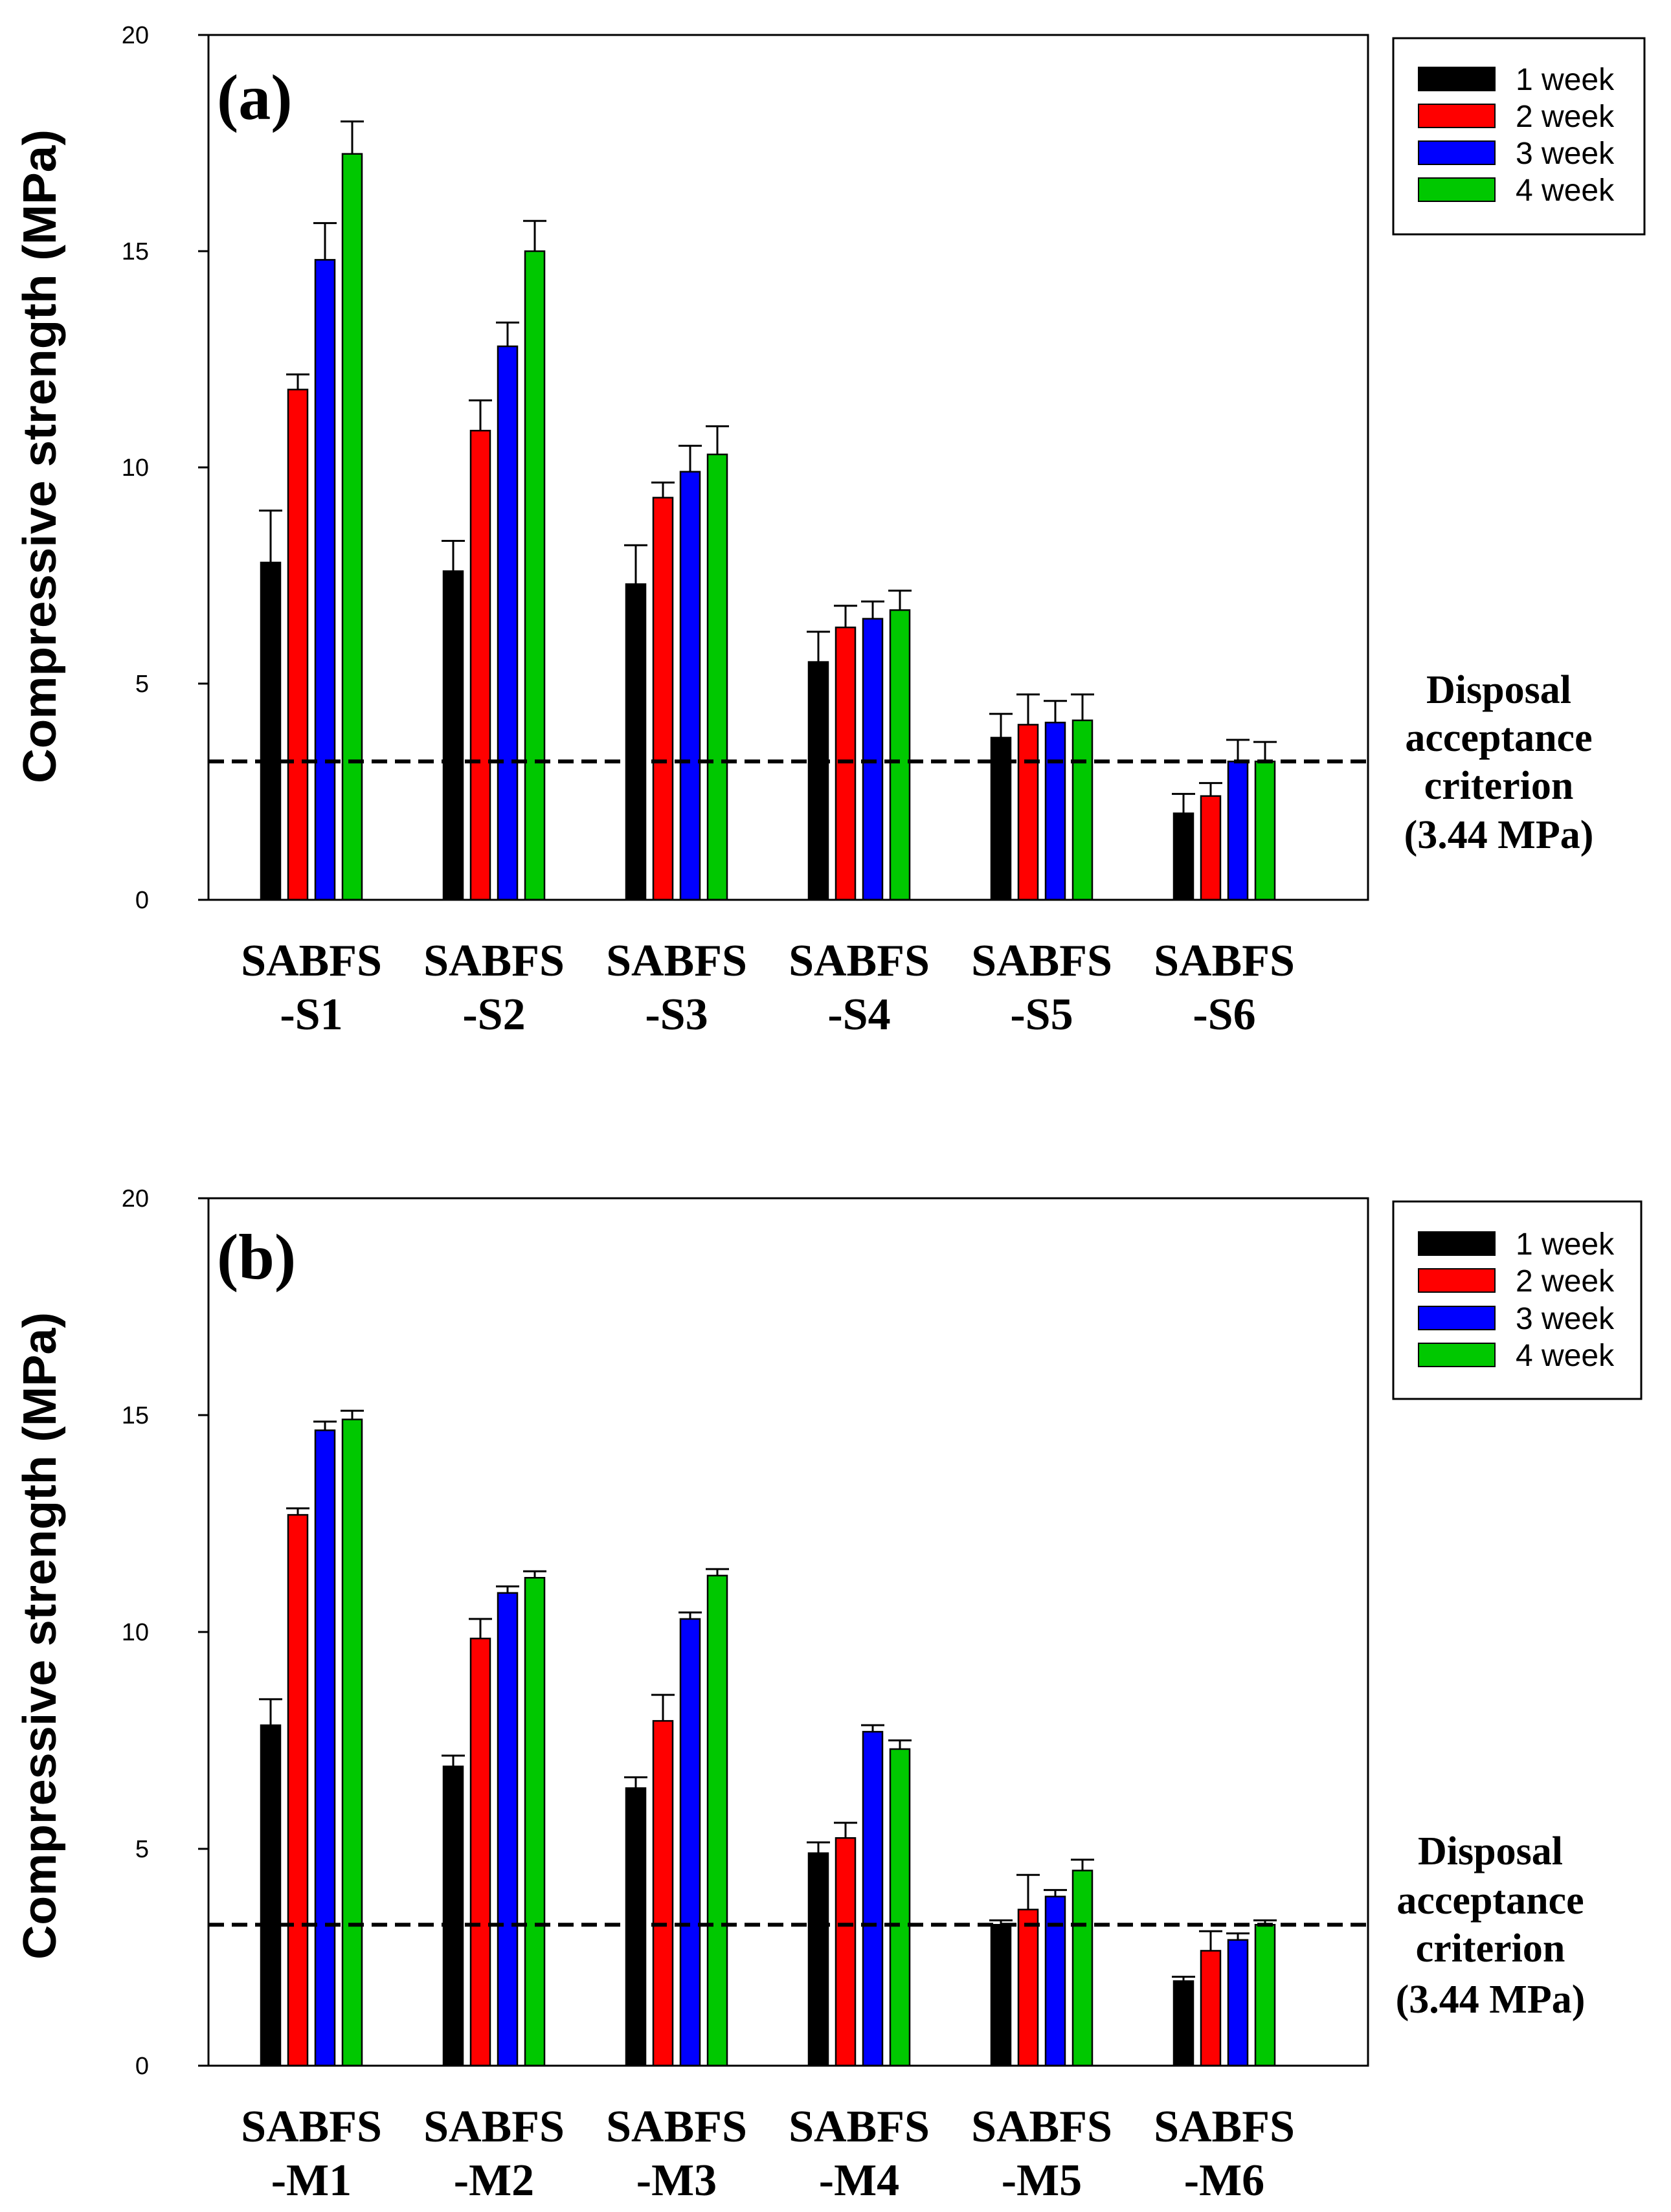 This screenshot has width=1671, height=2212. Describe the element at coordinates (494, 961) in the screenshot. I see `category-label-sabfs-s2-line-1: SABFS` at that location.